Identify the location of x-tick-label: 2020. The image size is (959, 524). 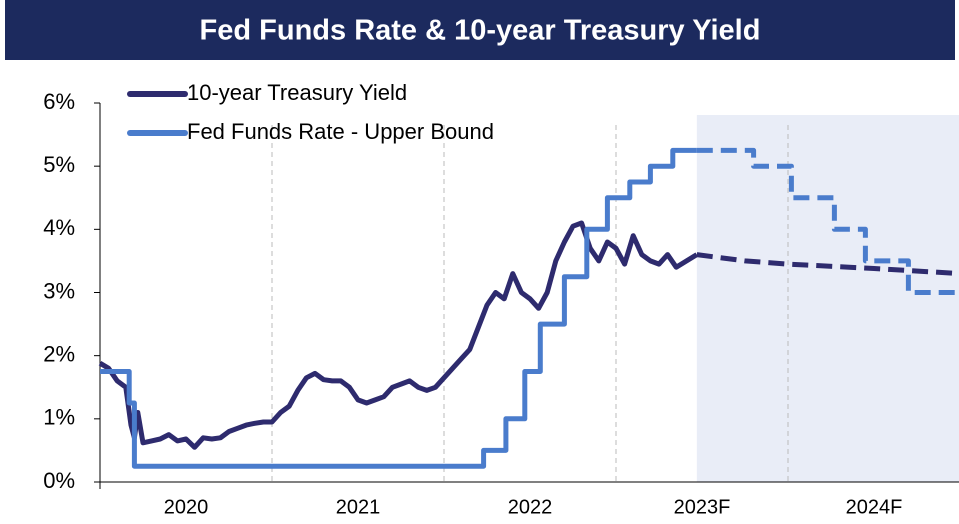
(186, 507).